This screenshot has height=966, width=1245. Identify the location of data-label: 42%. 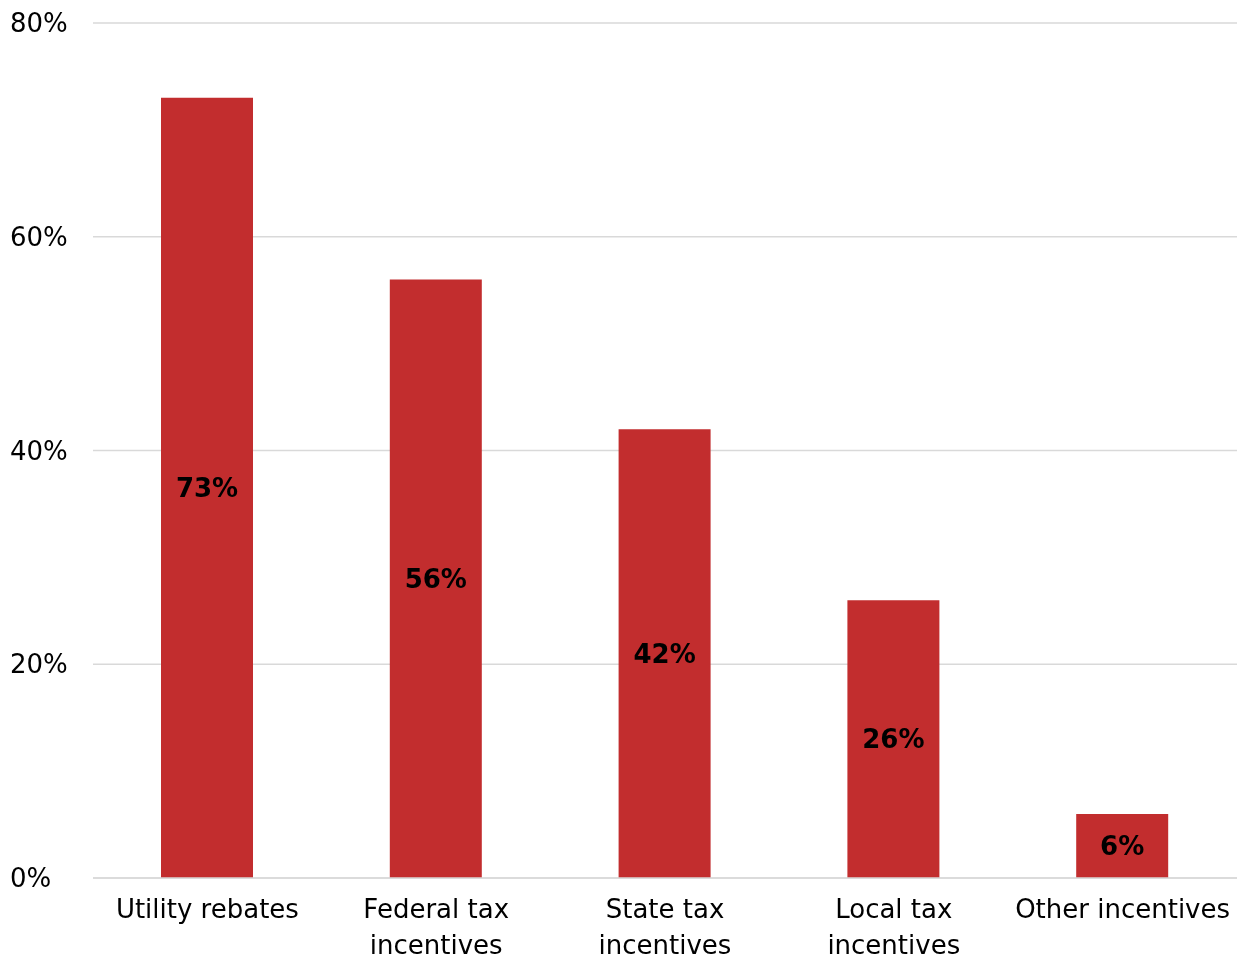
(664, 653).